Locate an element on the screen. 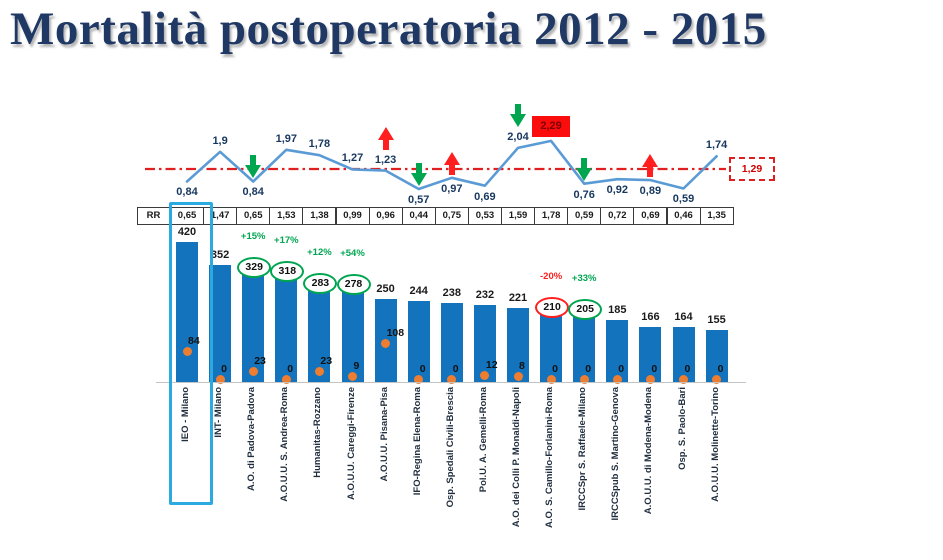  rr-value-cell: 1,35 is located at coordinates (716, 216).